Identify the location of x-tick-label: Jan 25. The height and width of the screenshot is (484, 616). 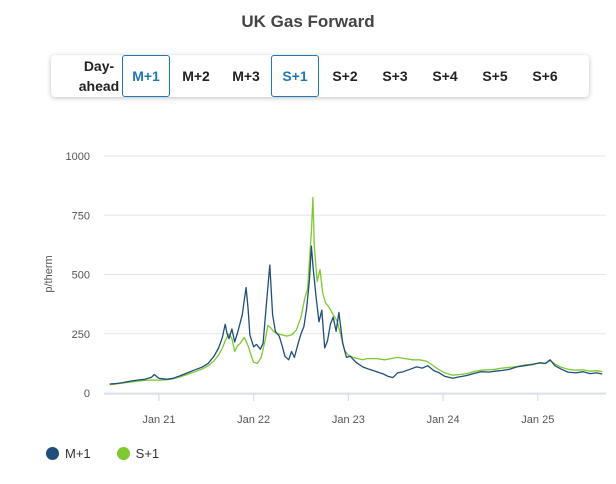
(537, 420).